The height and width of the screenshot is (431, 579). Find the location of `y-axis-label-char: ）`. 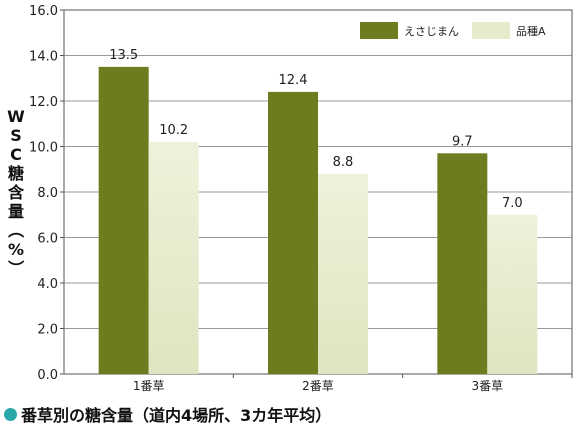

y-axis-label-char: ） is located at coordinates (15, 268).